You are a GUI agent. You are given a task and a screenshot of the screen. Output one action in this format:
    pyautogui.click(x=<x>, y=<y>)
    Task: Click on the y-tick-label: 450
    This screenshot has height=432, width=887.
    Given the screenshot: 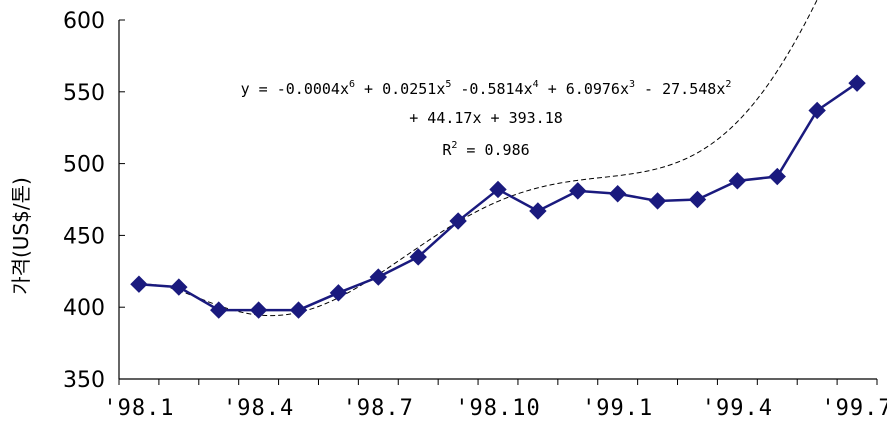 What is the action you would take?
    pyautogui.click(x=84, y=236)
    